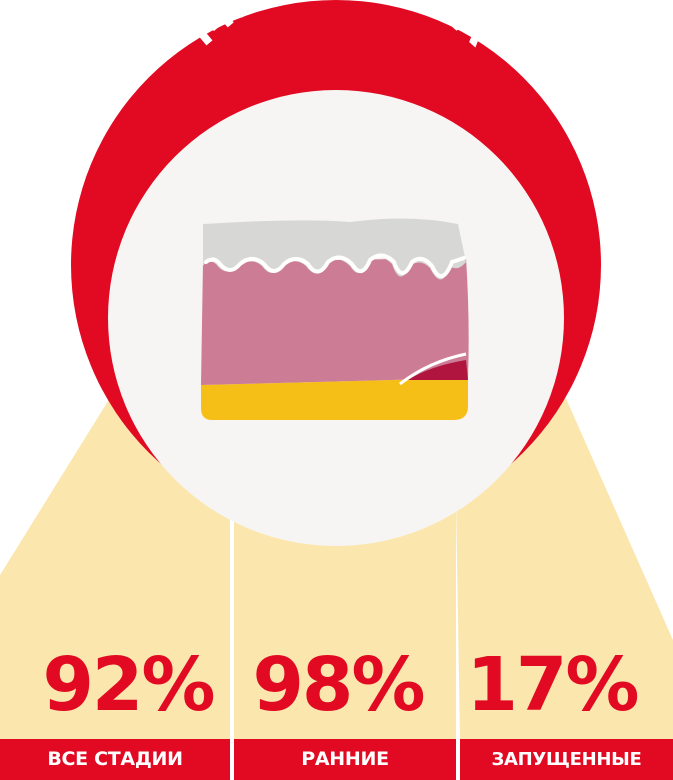  I want to click on percent-advanced: 17%, so click(552, 685).